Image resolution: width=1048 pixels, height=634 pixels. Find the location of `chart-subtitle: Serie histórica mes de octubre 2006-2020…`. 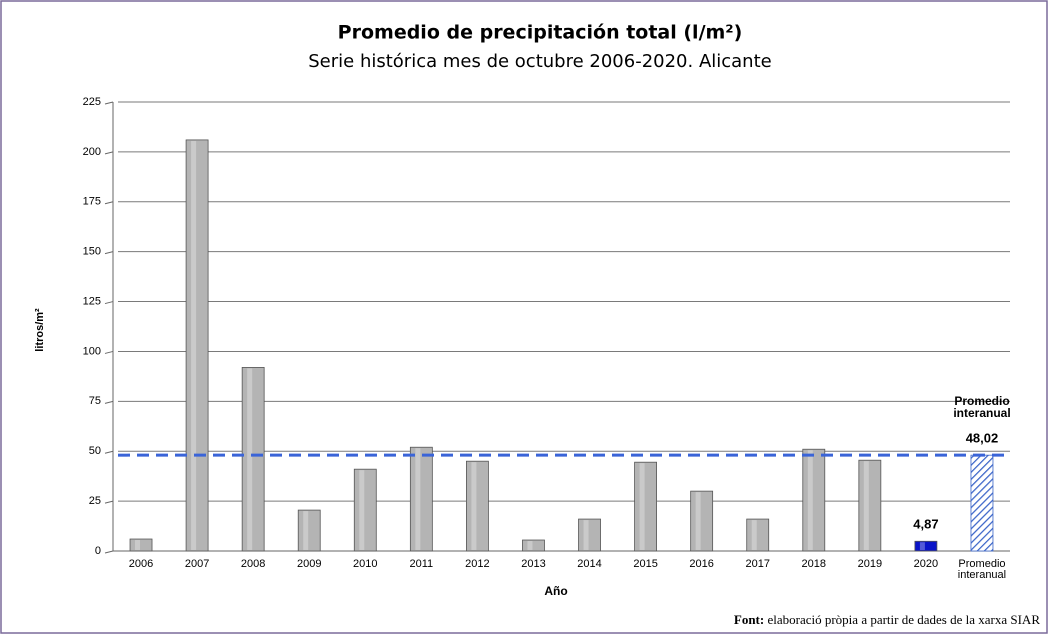

chart-subtitle: Serie histórica mes de octubre 2006-2020… is located at coordinates (539, 61).